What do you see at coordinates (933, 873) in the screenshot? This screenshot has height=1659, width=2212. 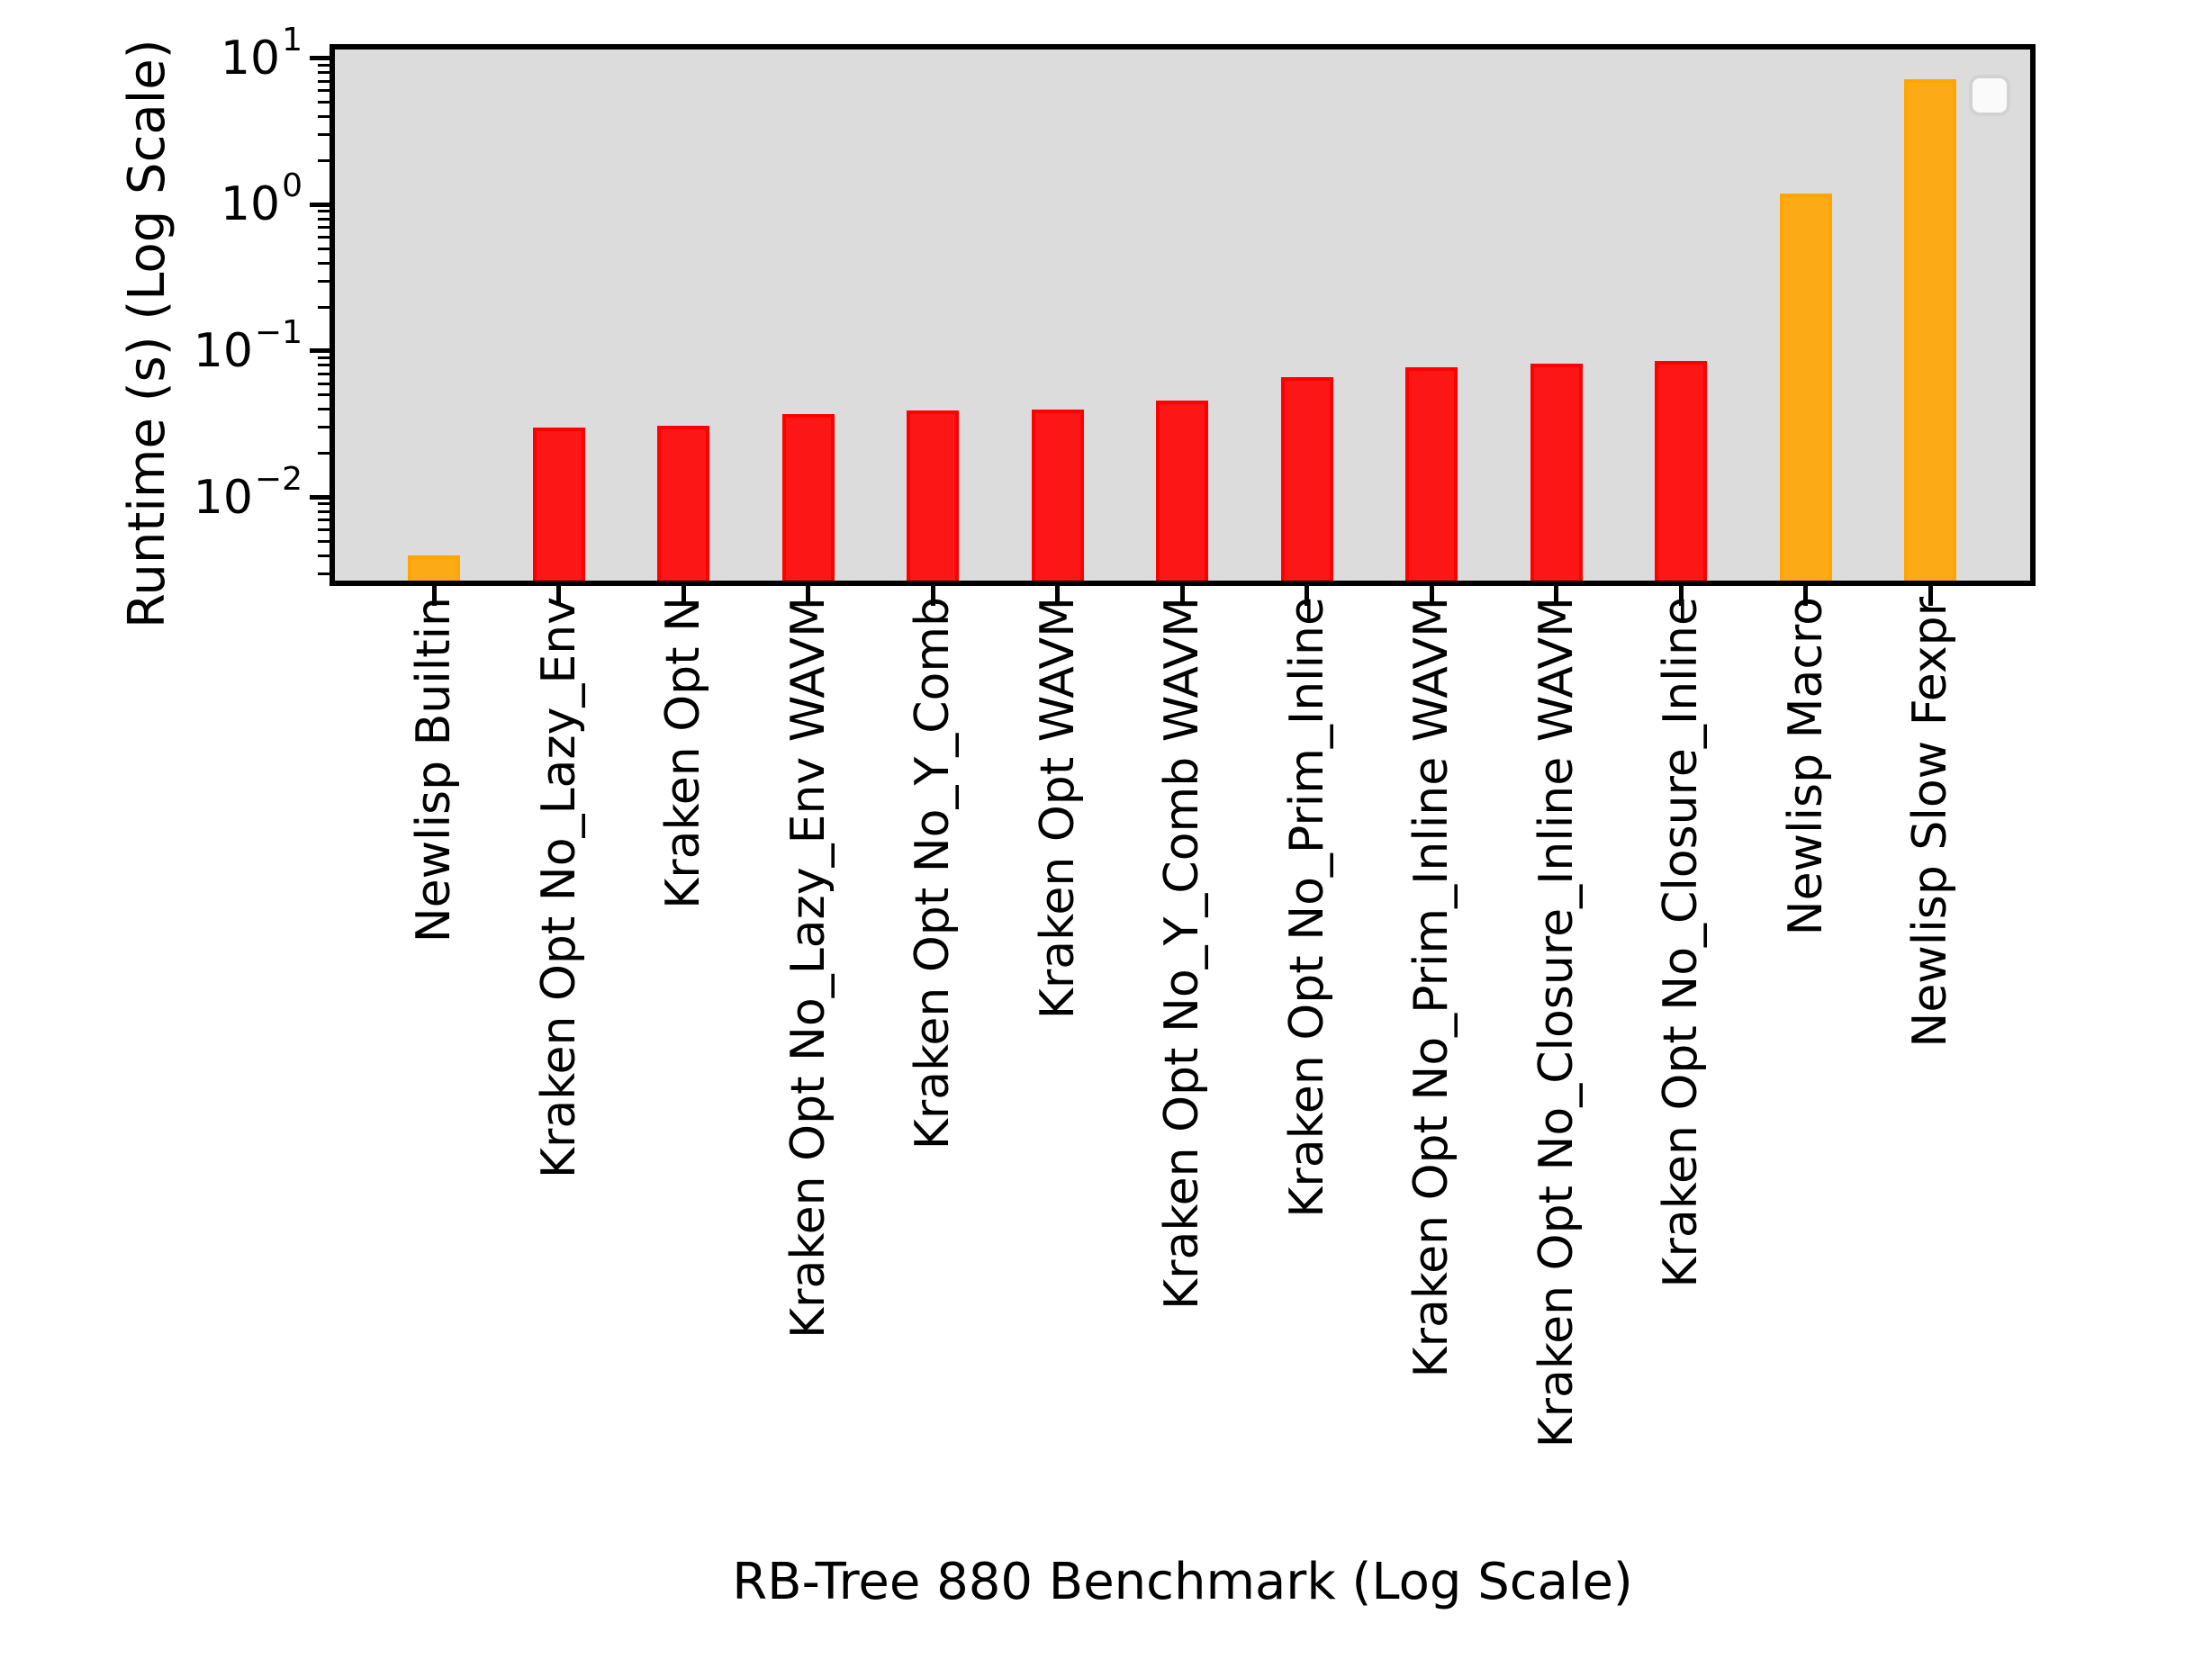 I see `x-tick-label: Kraken Opt No_Y_Comb` at bounding box center [933, 873].